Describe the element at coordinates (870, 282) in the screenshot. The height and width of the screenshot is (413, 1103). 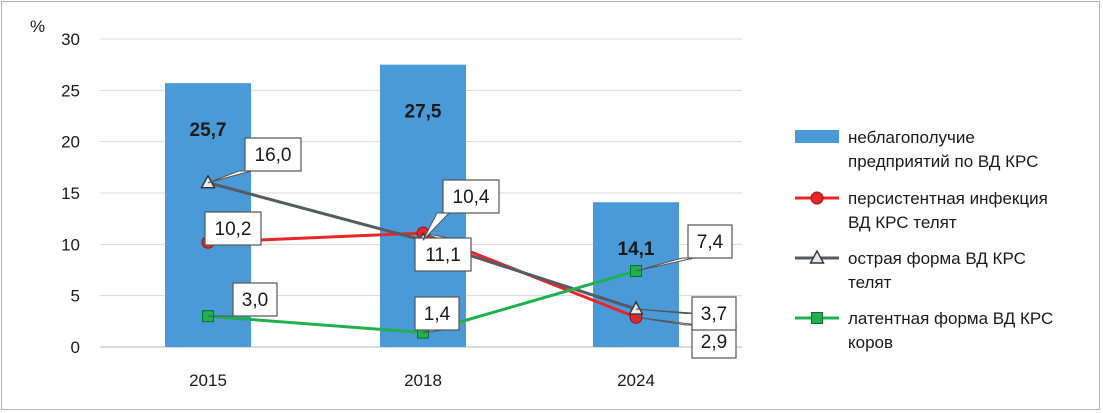
I see `legend-label: телят` at that location.